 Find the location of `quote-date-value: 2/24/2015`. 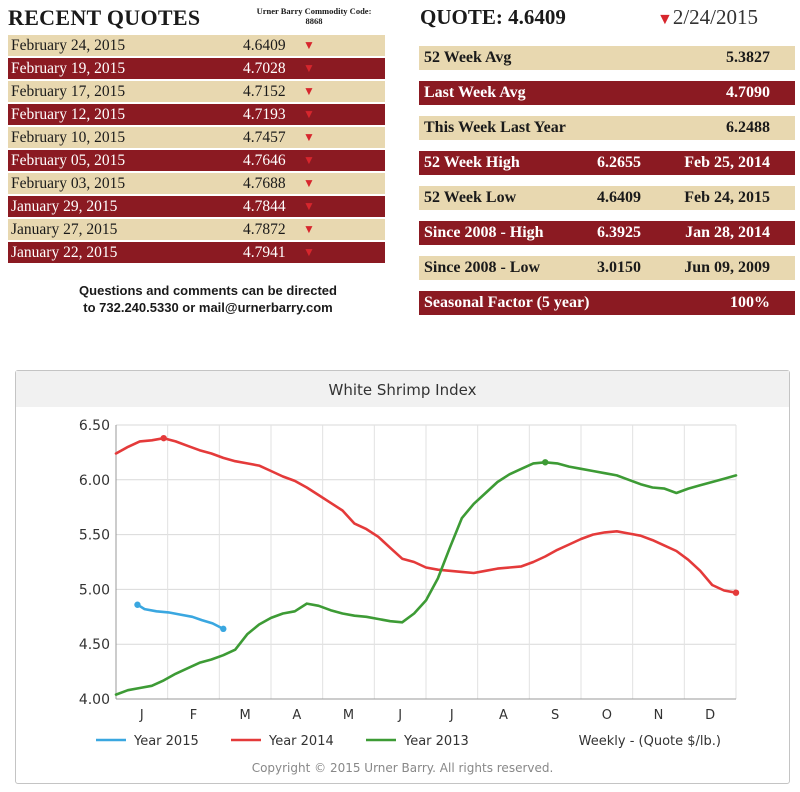

quote-date-value: 2/24/2015 is located at coordinates (715, 17).